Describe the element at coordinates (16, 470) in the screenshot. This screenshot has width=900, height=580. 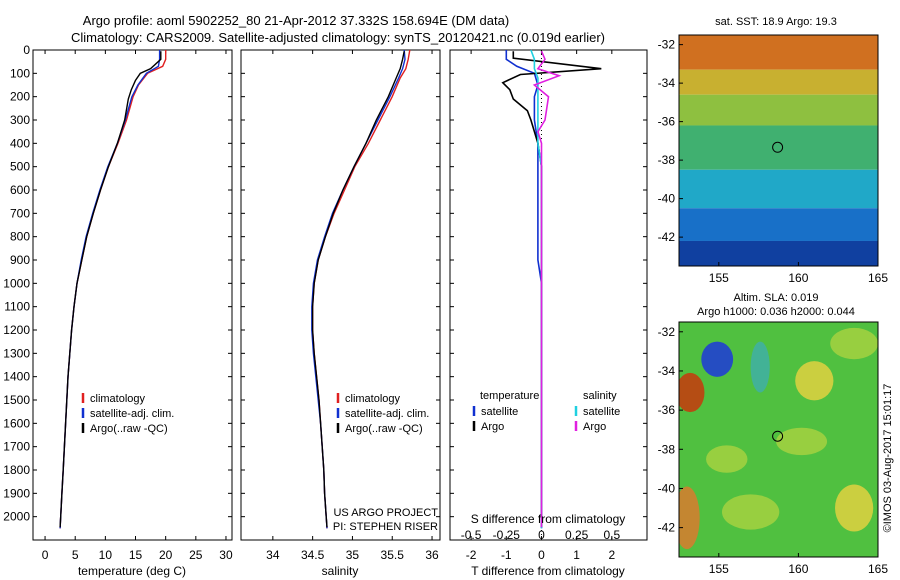
I see `depth-tick-label: 1800` at that location.